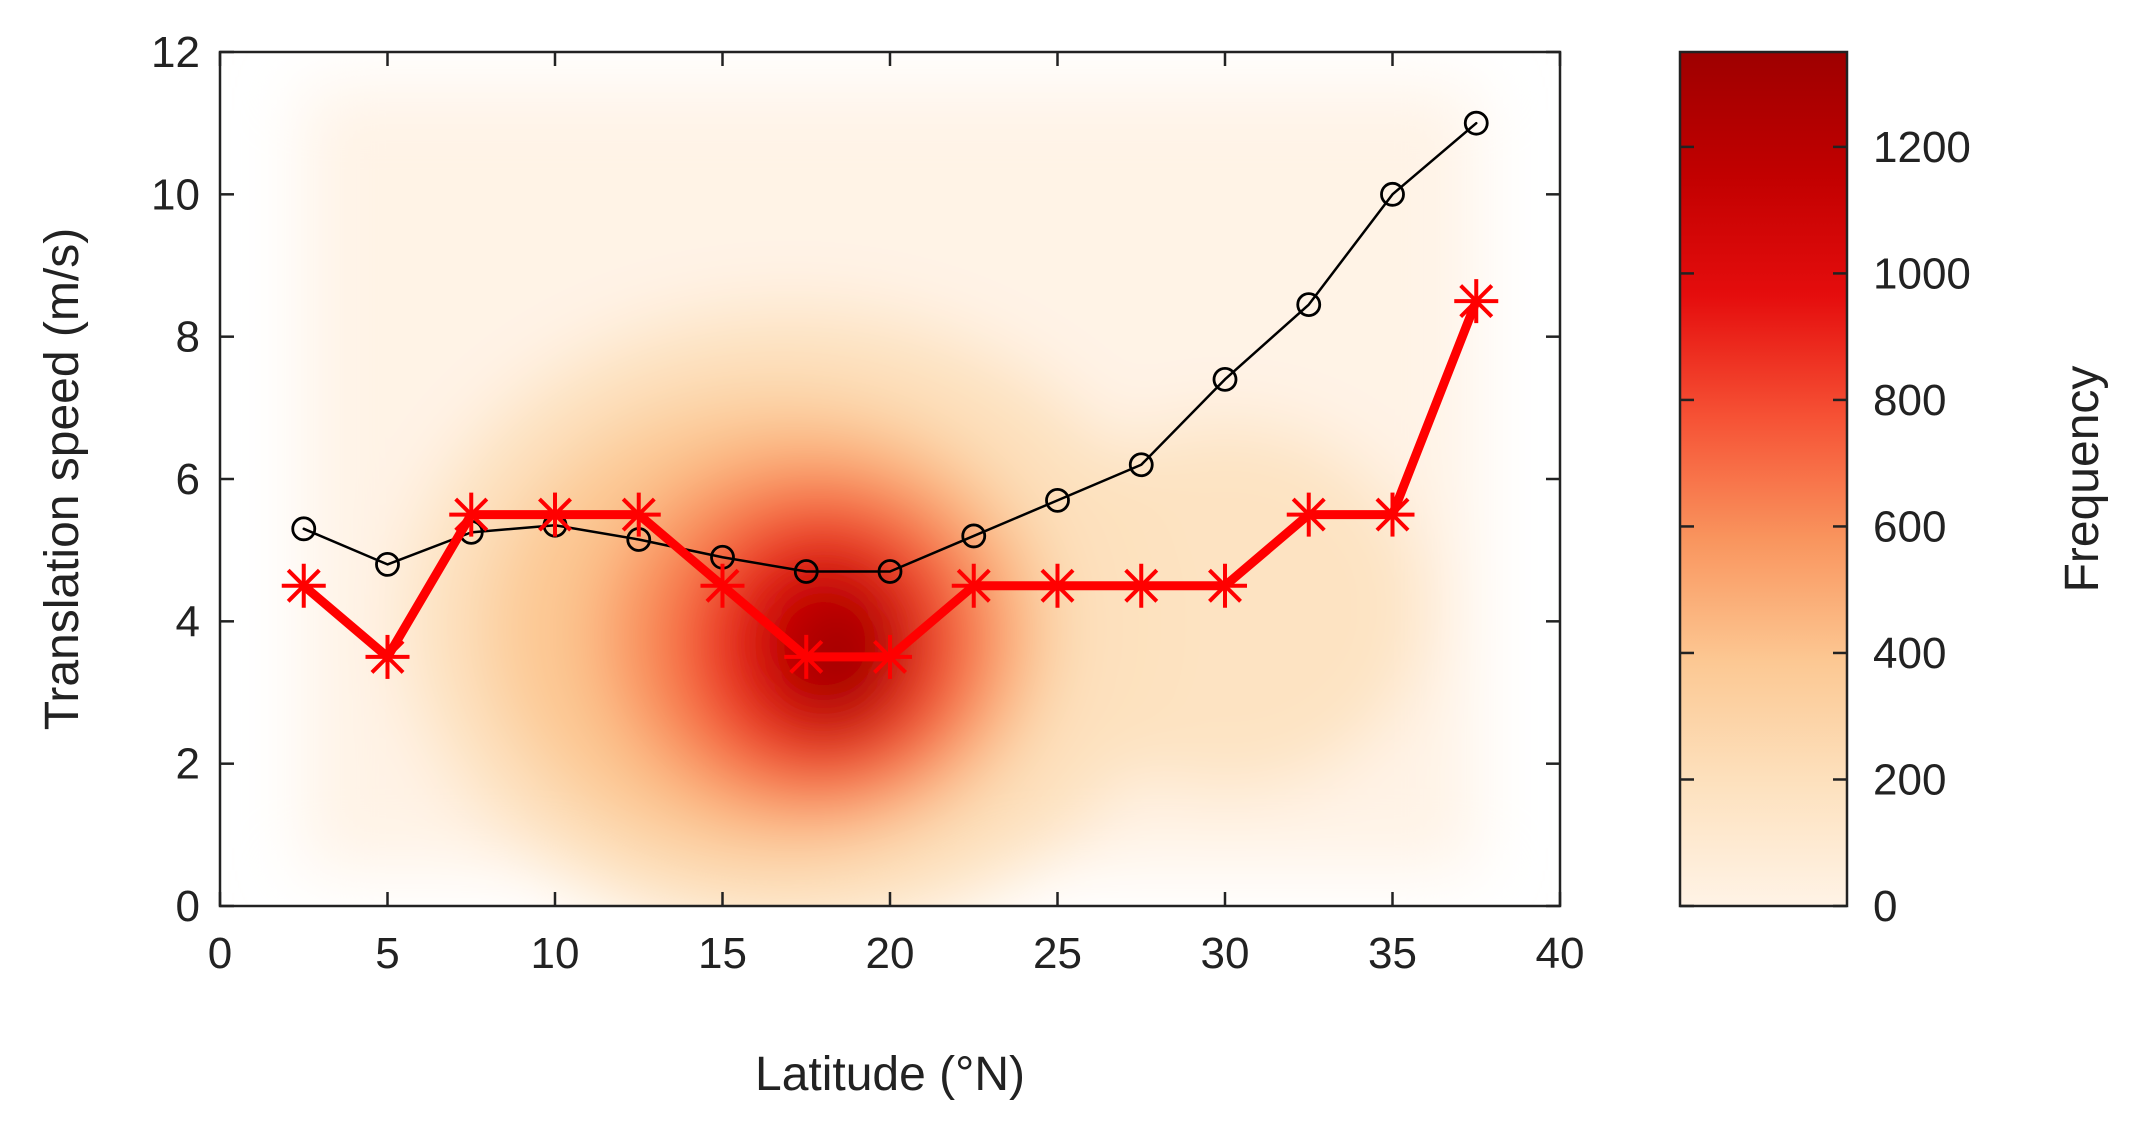 Image resolution: width=2143 pixels, height=1131 pixels. Describe the element at coordinates (890, 1074) in the screenshot. I see `x-axis-label: Latitude (°N)` at that location.